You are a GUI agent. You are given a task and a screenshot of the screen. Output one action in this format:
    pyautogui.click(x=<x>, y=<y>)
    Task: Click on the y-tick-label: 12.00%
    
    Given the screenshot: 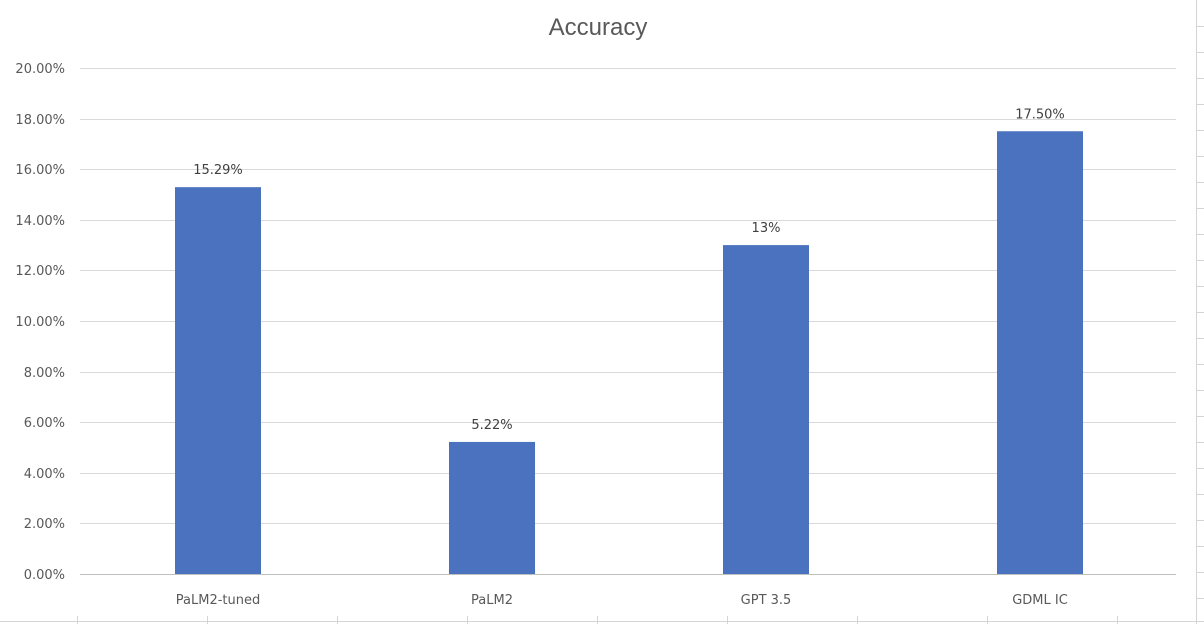 What is the action you would take?
    pyautogui.click(x=40, y=271)
    